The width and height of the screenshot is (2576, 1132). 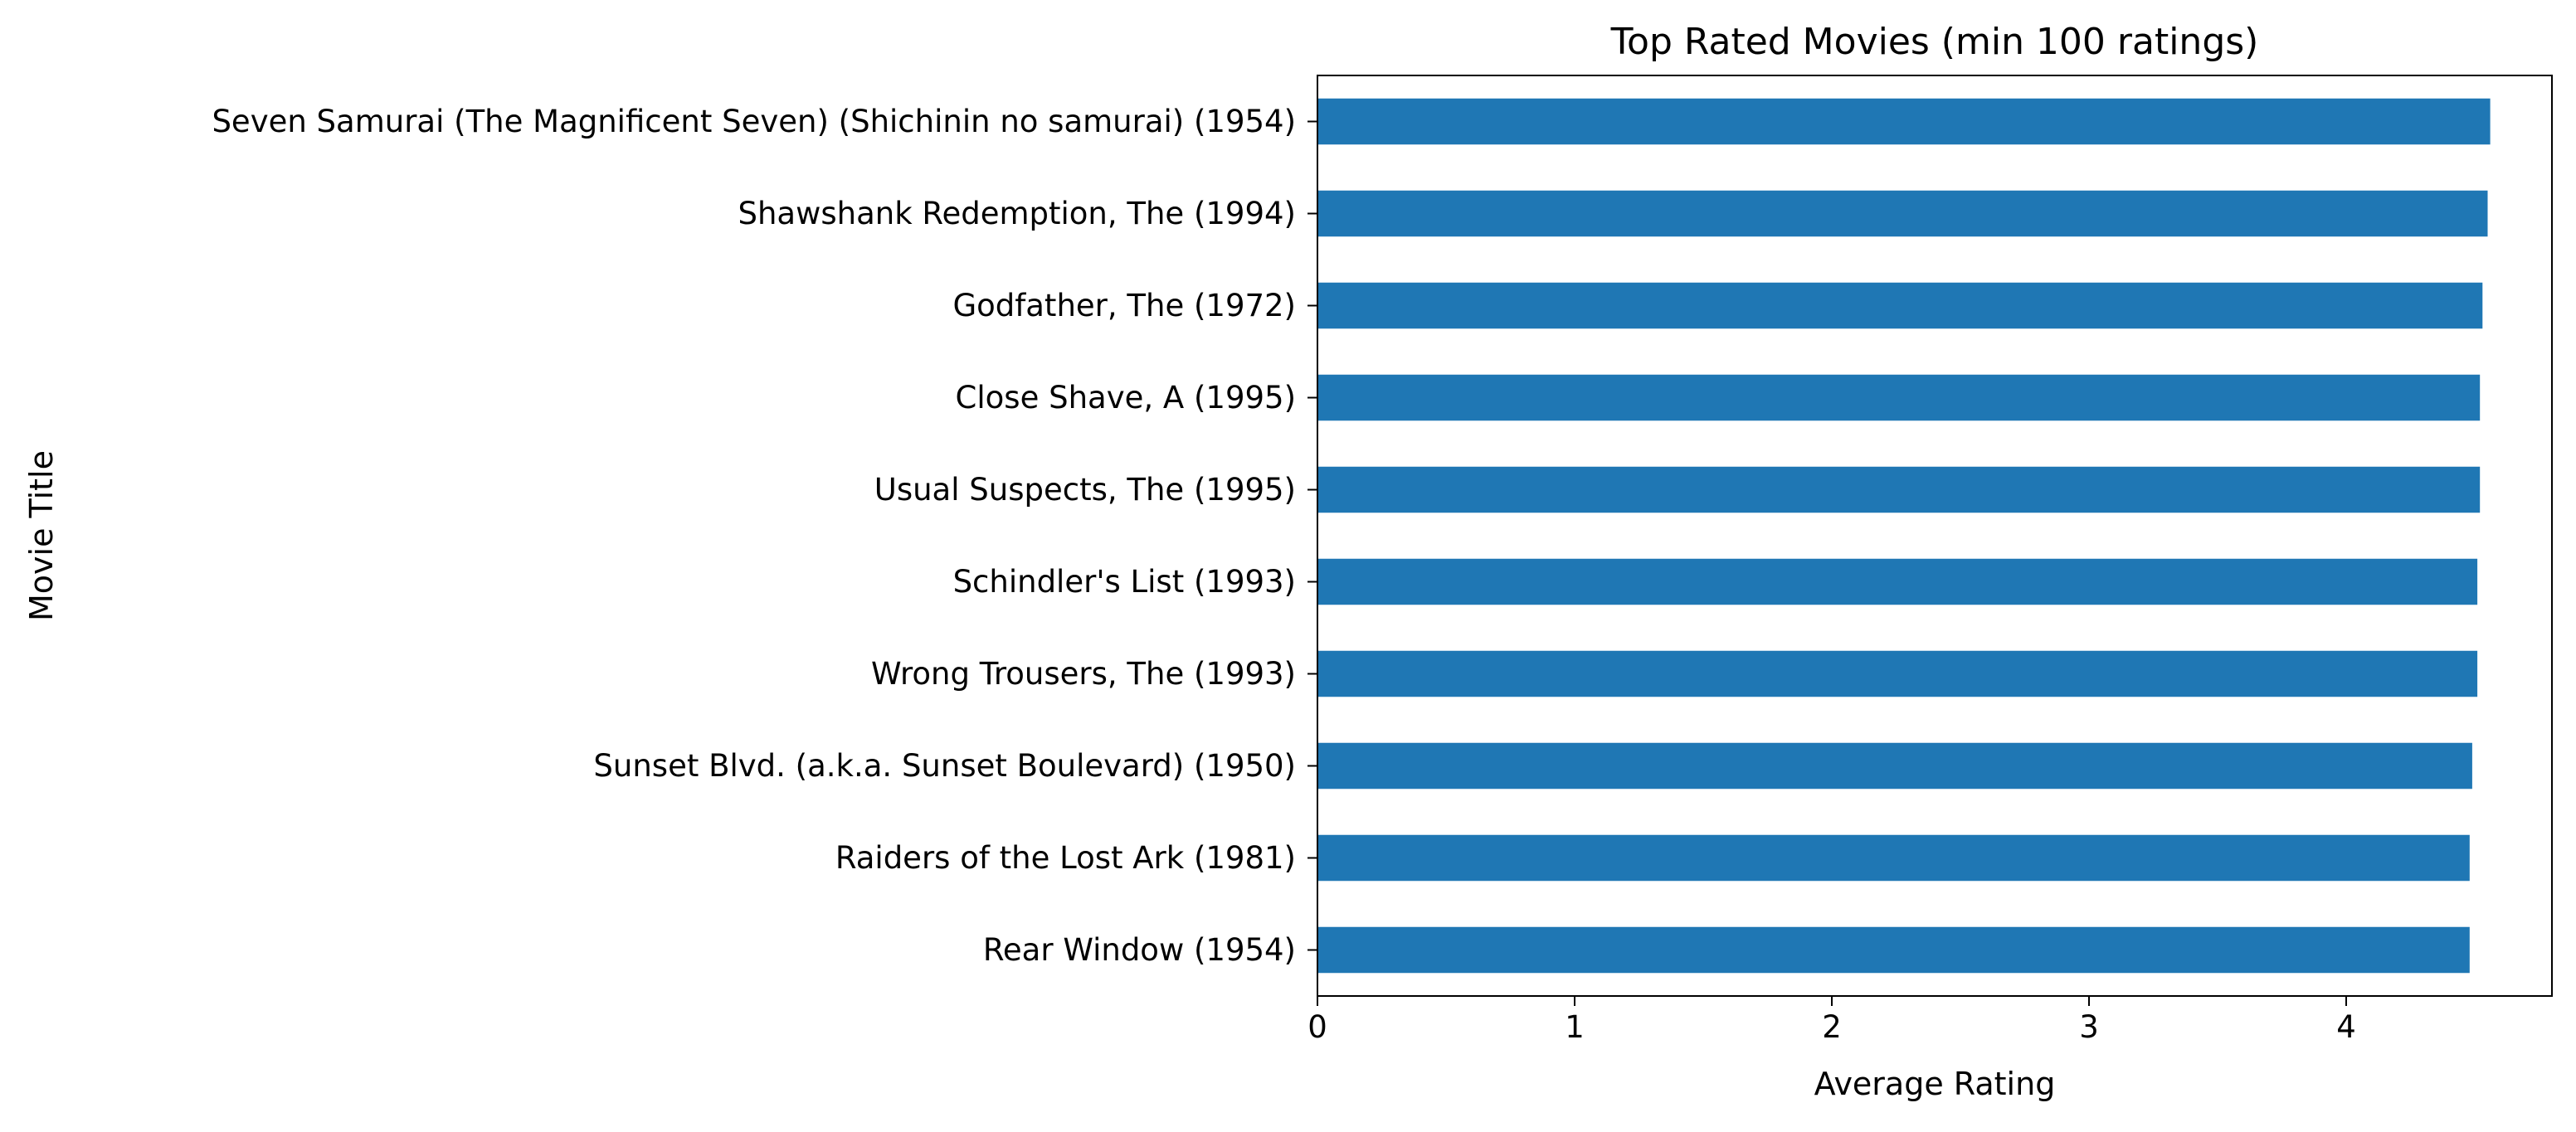 What do you see at coordinates (2089, 1027) in the screenshot?
I see `x-tick-label: 3` at bounding box center [2089, 1027].